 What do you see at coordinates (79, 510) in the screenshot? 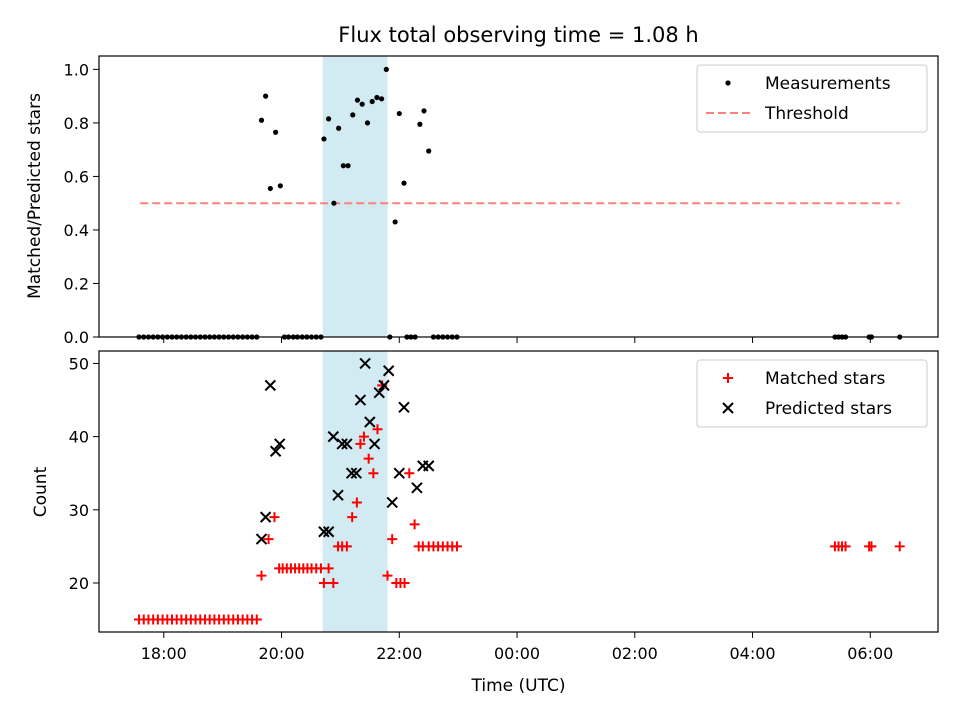
I see `y-tick-label: 30` at bounding box center [79, 510].